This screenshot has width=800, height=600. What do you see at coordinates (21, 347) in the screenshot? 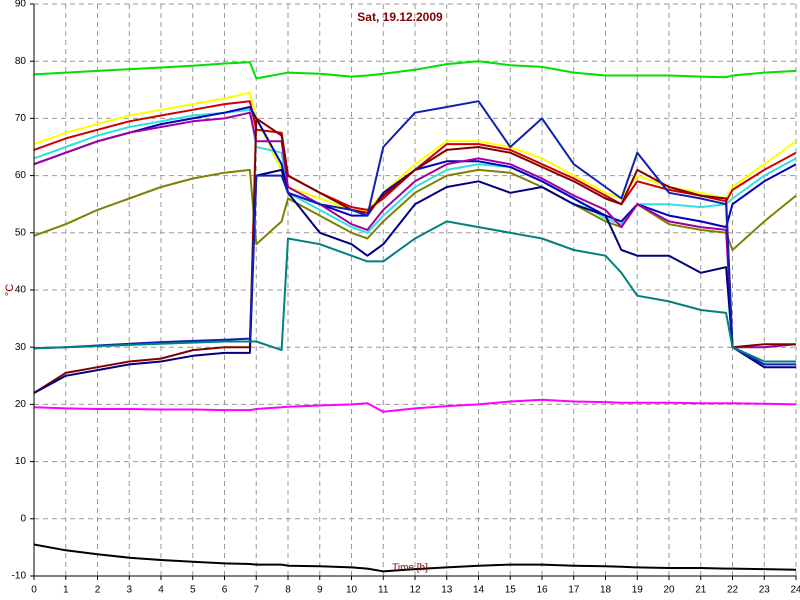
I see `y-tick-label: 30` at bounding box center [21, 347].